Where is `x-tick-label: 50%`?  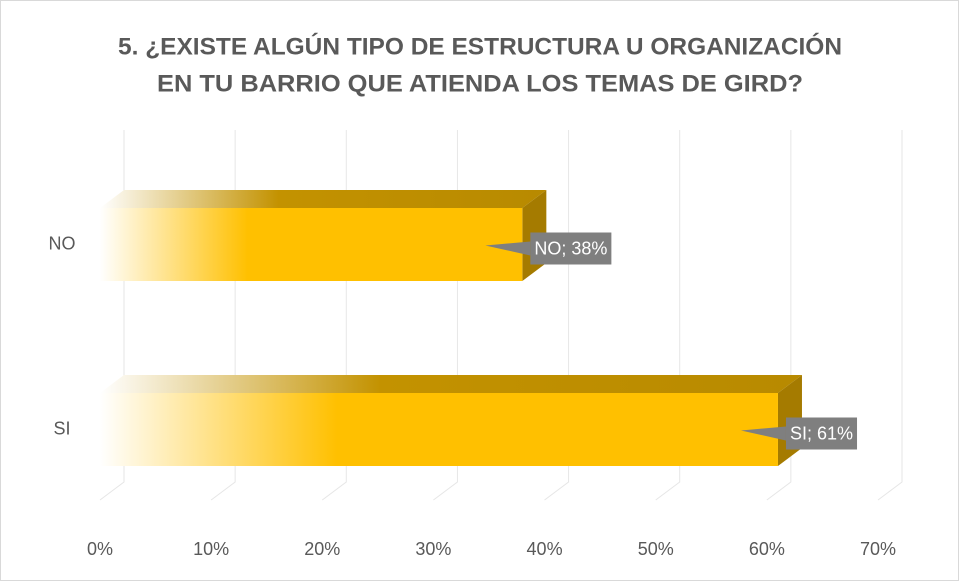
x-tick-label: 50% is located at coordinates (656, 549).